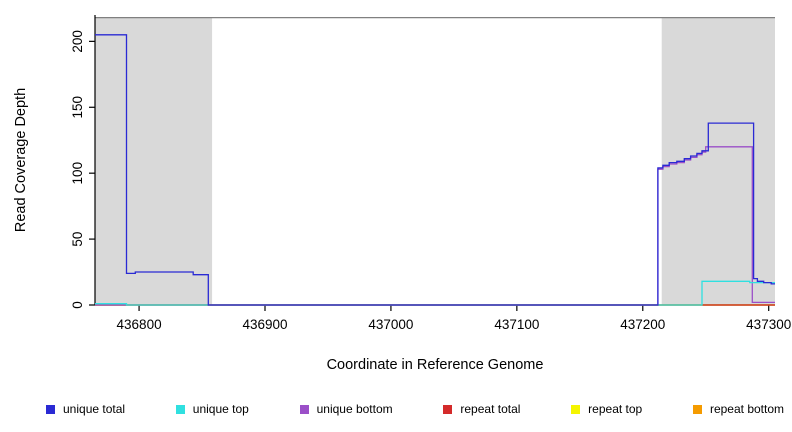 Image resolution: width=792 pixels, height=432 pixels. I want to click on legend-item-repeat-top: repeat top, so click(606, 409).